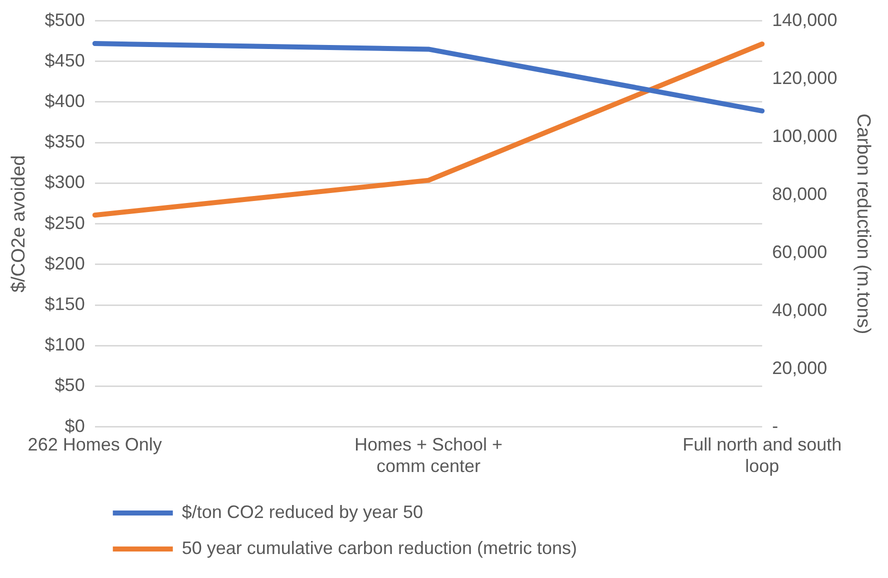  Describe the element at coordinates (64, 222) in the screenshot. I see `y-tick-label: $250` at that location.